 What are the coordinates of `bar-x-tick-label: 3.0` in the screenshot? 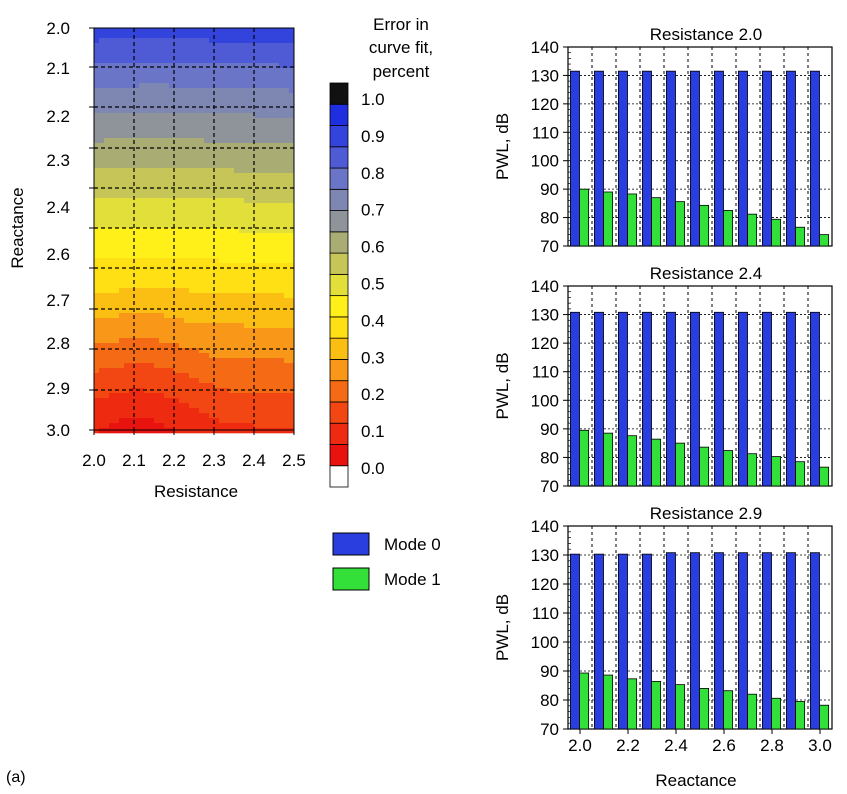 It's located at (820, 745).